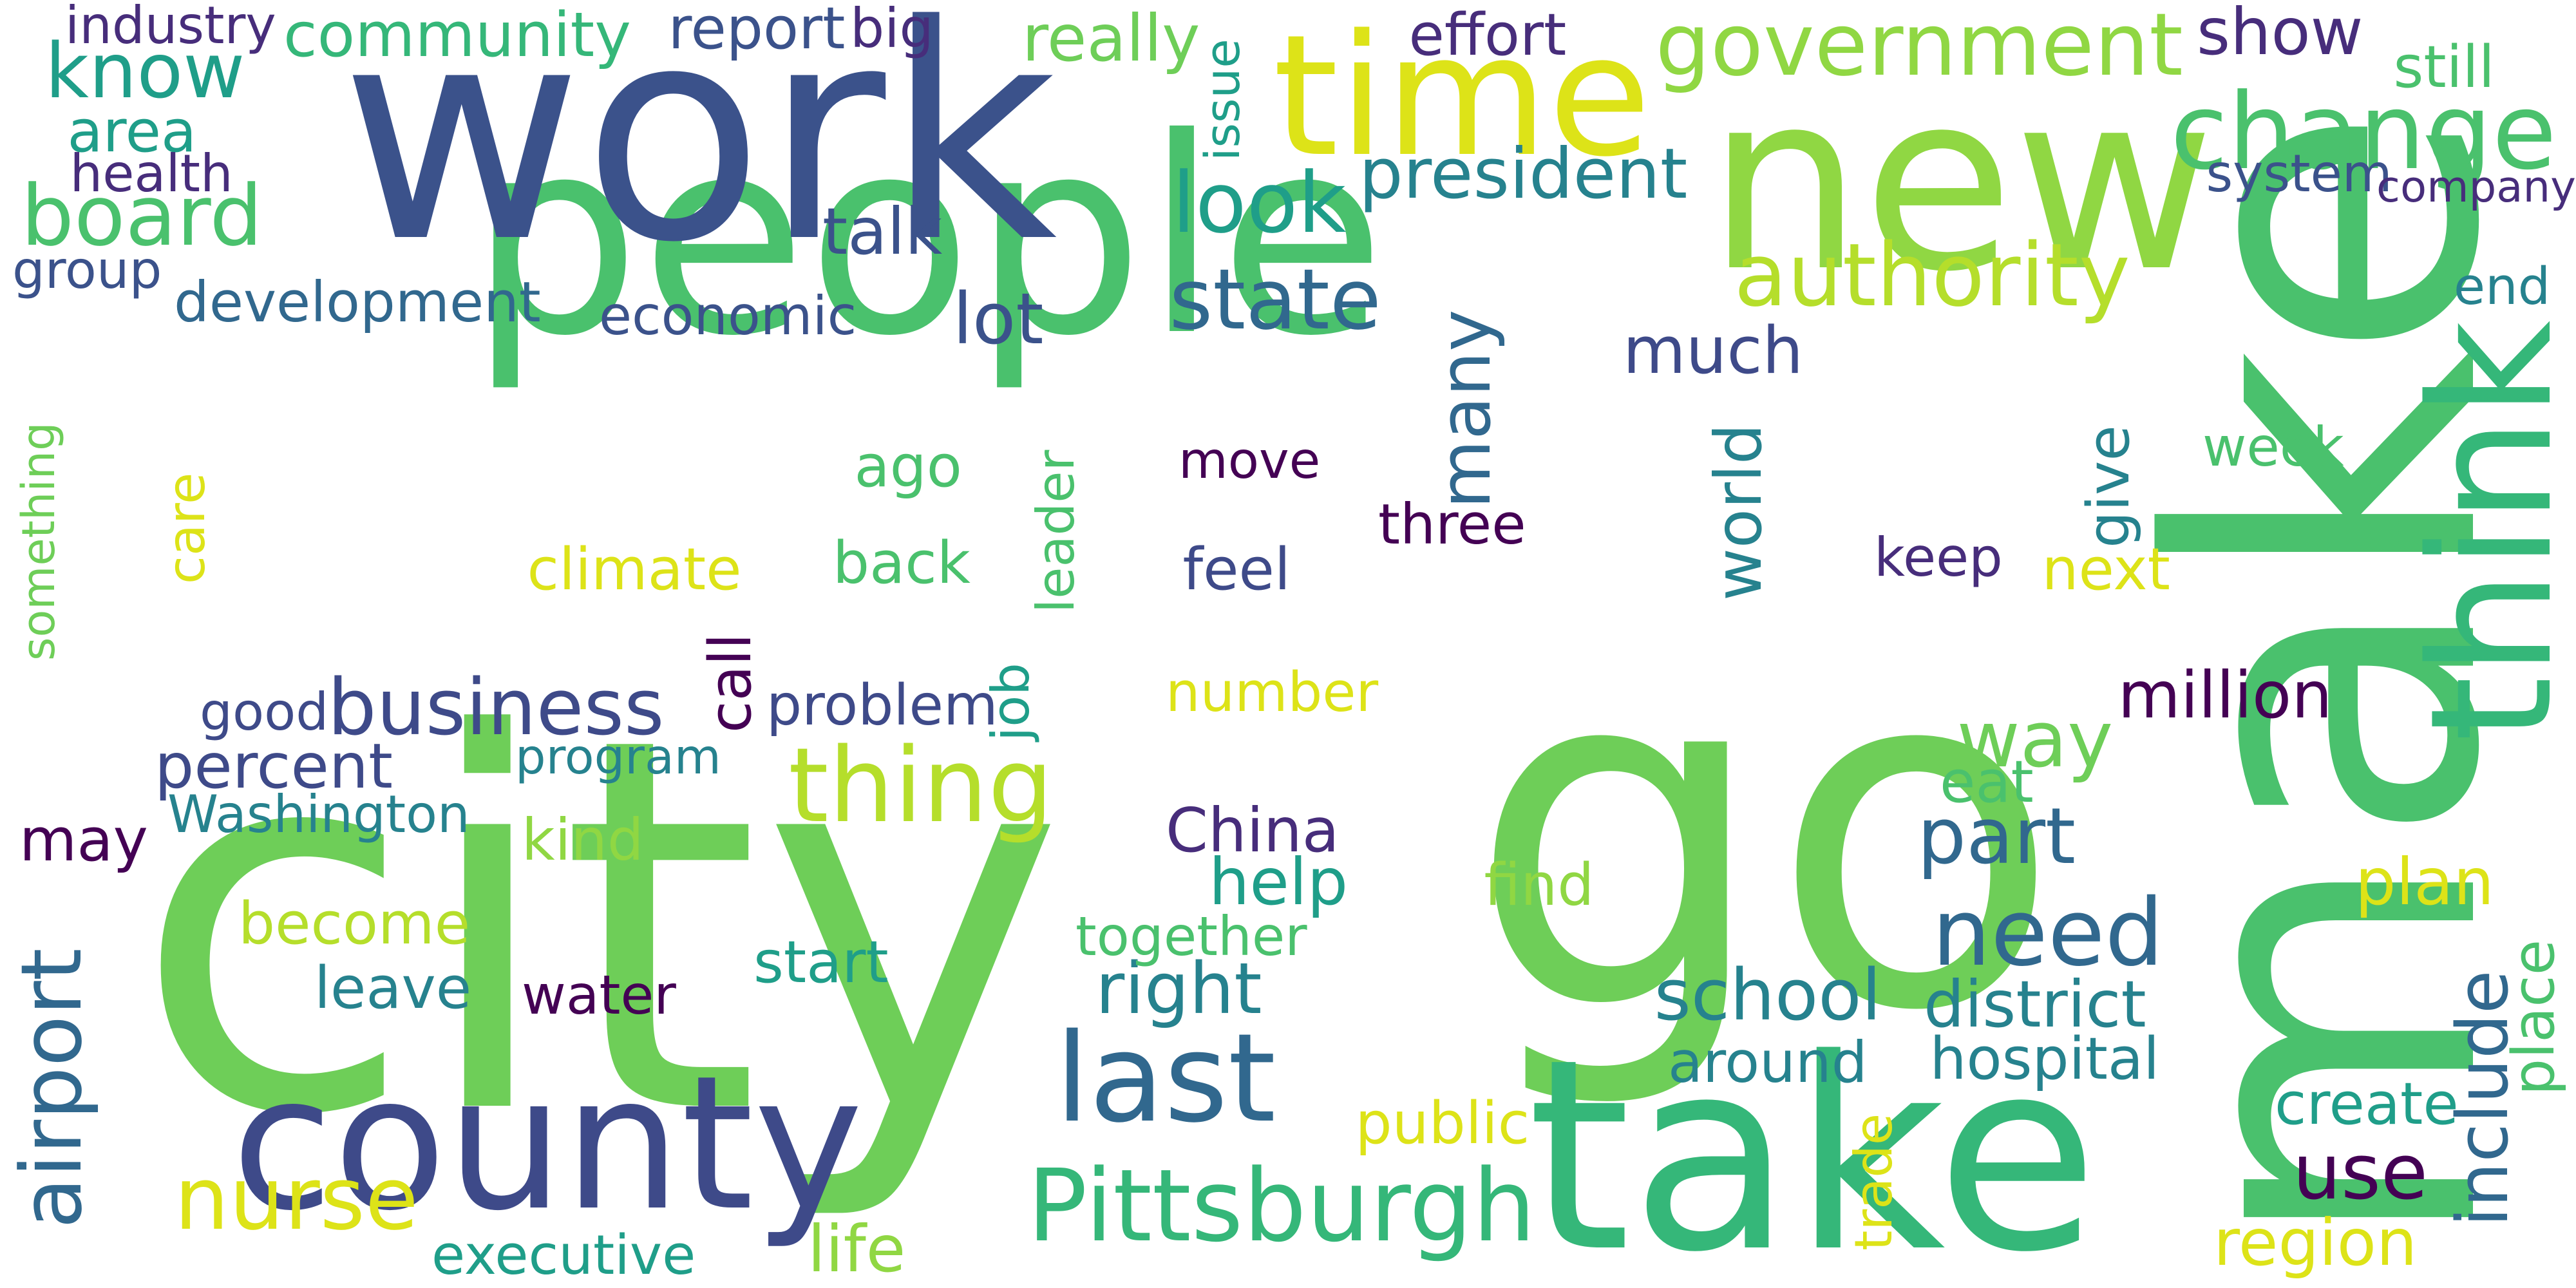 This screenshot has height=1288, width=2576. Describe the element at coordinates (170, 28) in the screenshot. I see `word-industry: industry` at that location.